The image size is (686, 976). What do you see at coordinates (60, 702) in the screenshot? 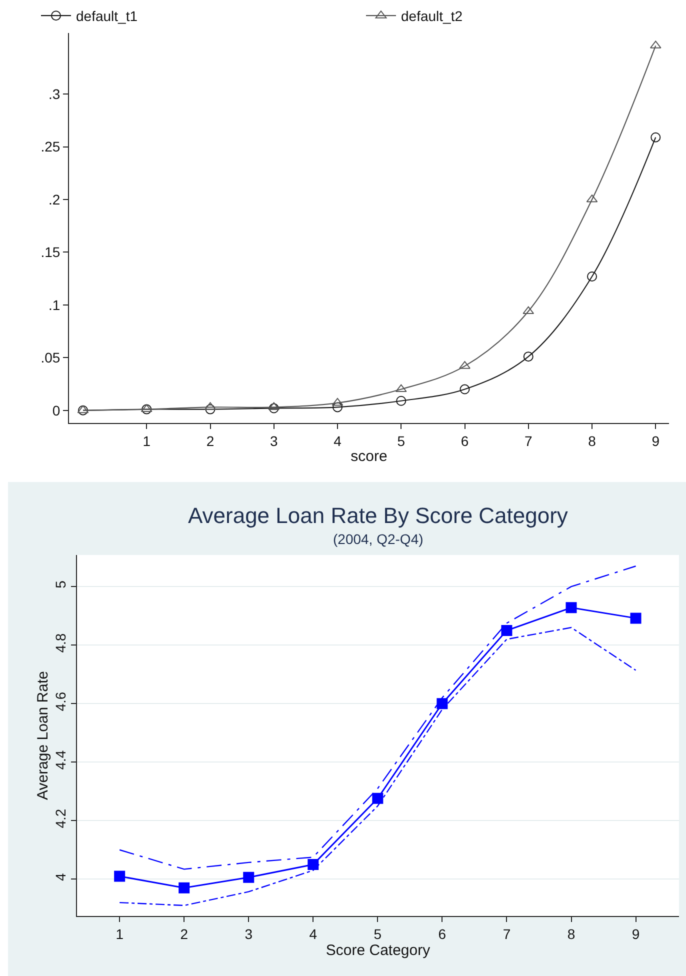
I see `y-tick-label: 4.6` at bounding box center [60, 702].